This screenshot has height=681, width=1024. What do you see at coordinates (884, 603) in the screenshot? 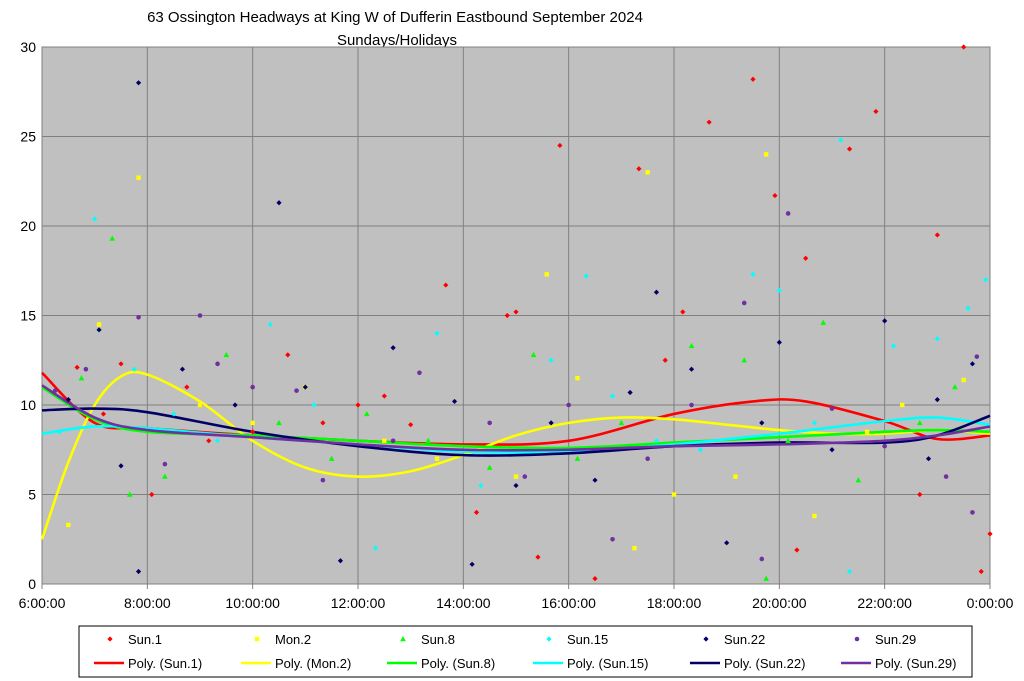
I see `x-tick-label: 22:00:00` at bounding box center [884, 603].